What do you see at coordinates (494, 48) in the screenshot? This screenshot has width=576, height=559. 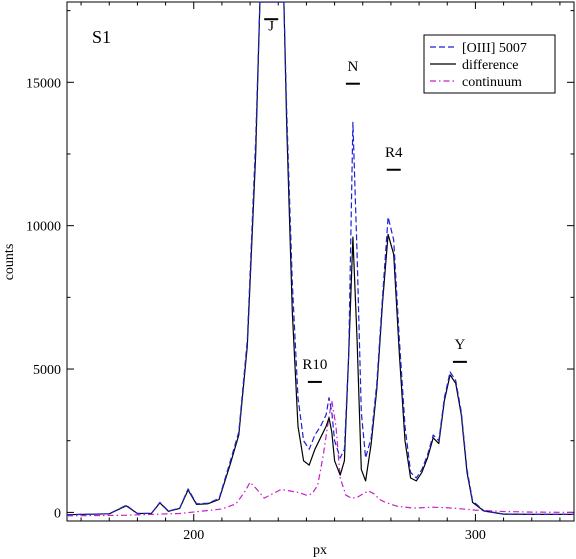 I see `legend-label: [OIII] 5007` at bounding box center [494, 48].